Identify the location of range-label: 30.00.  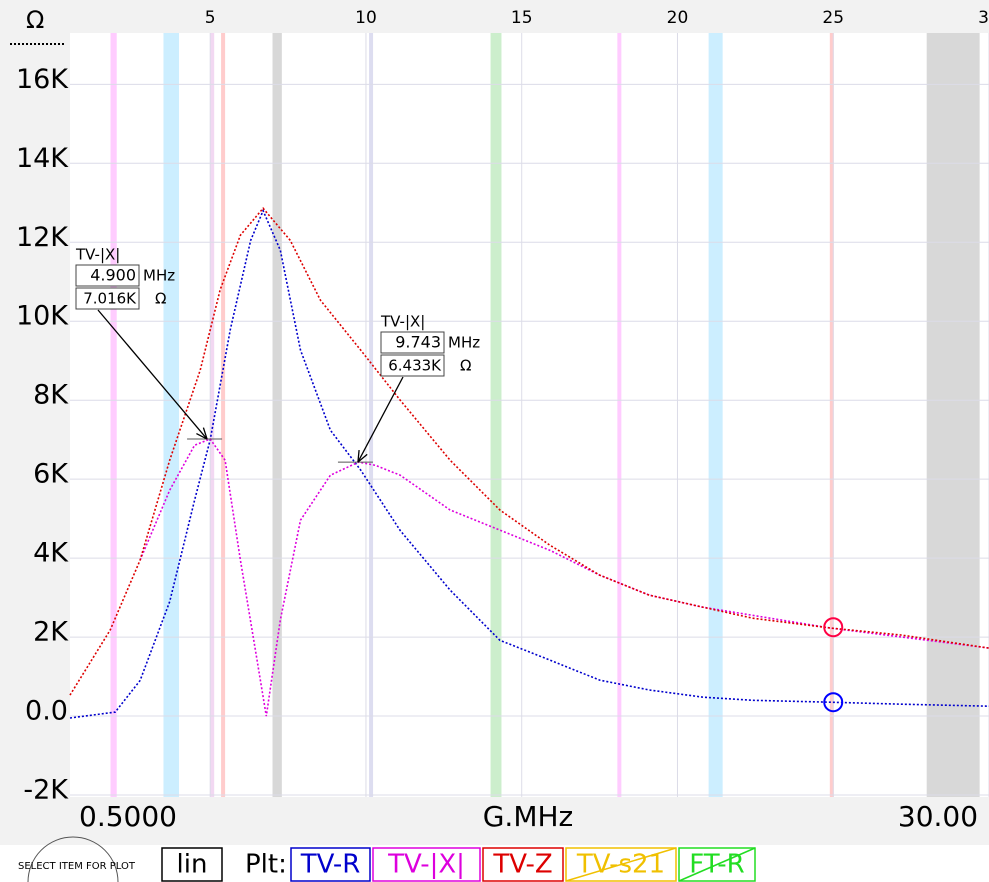
(938, 816).